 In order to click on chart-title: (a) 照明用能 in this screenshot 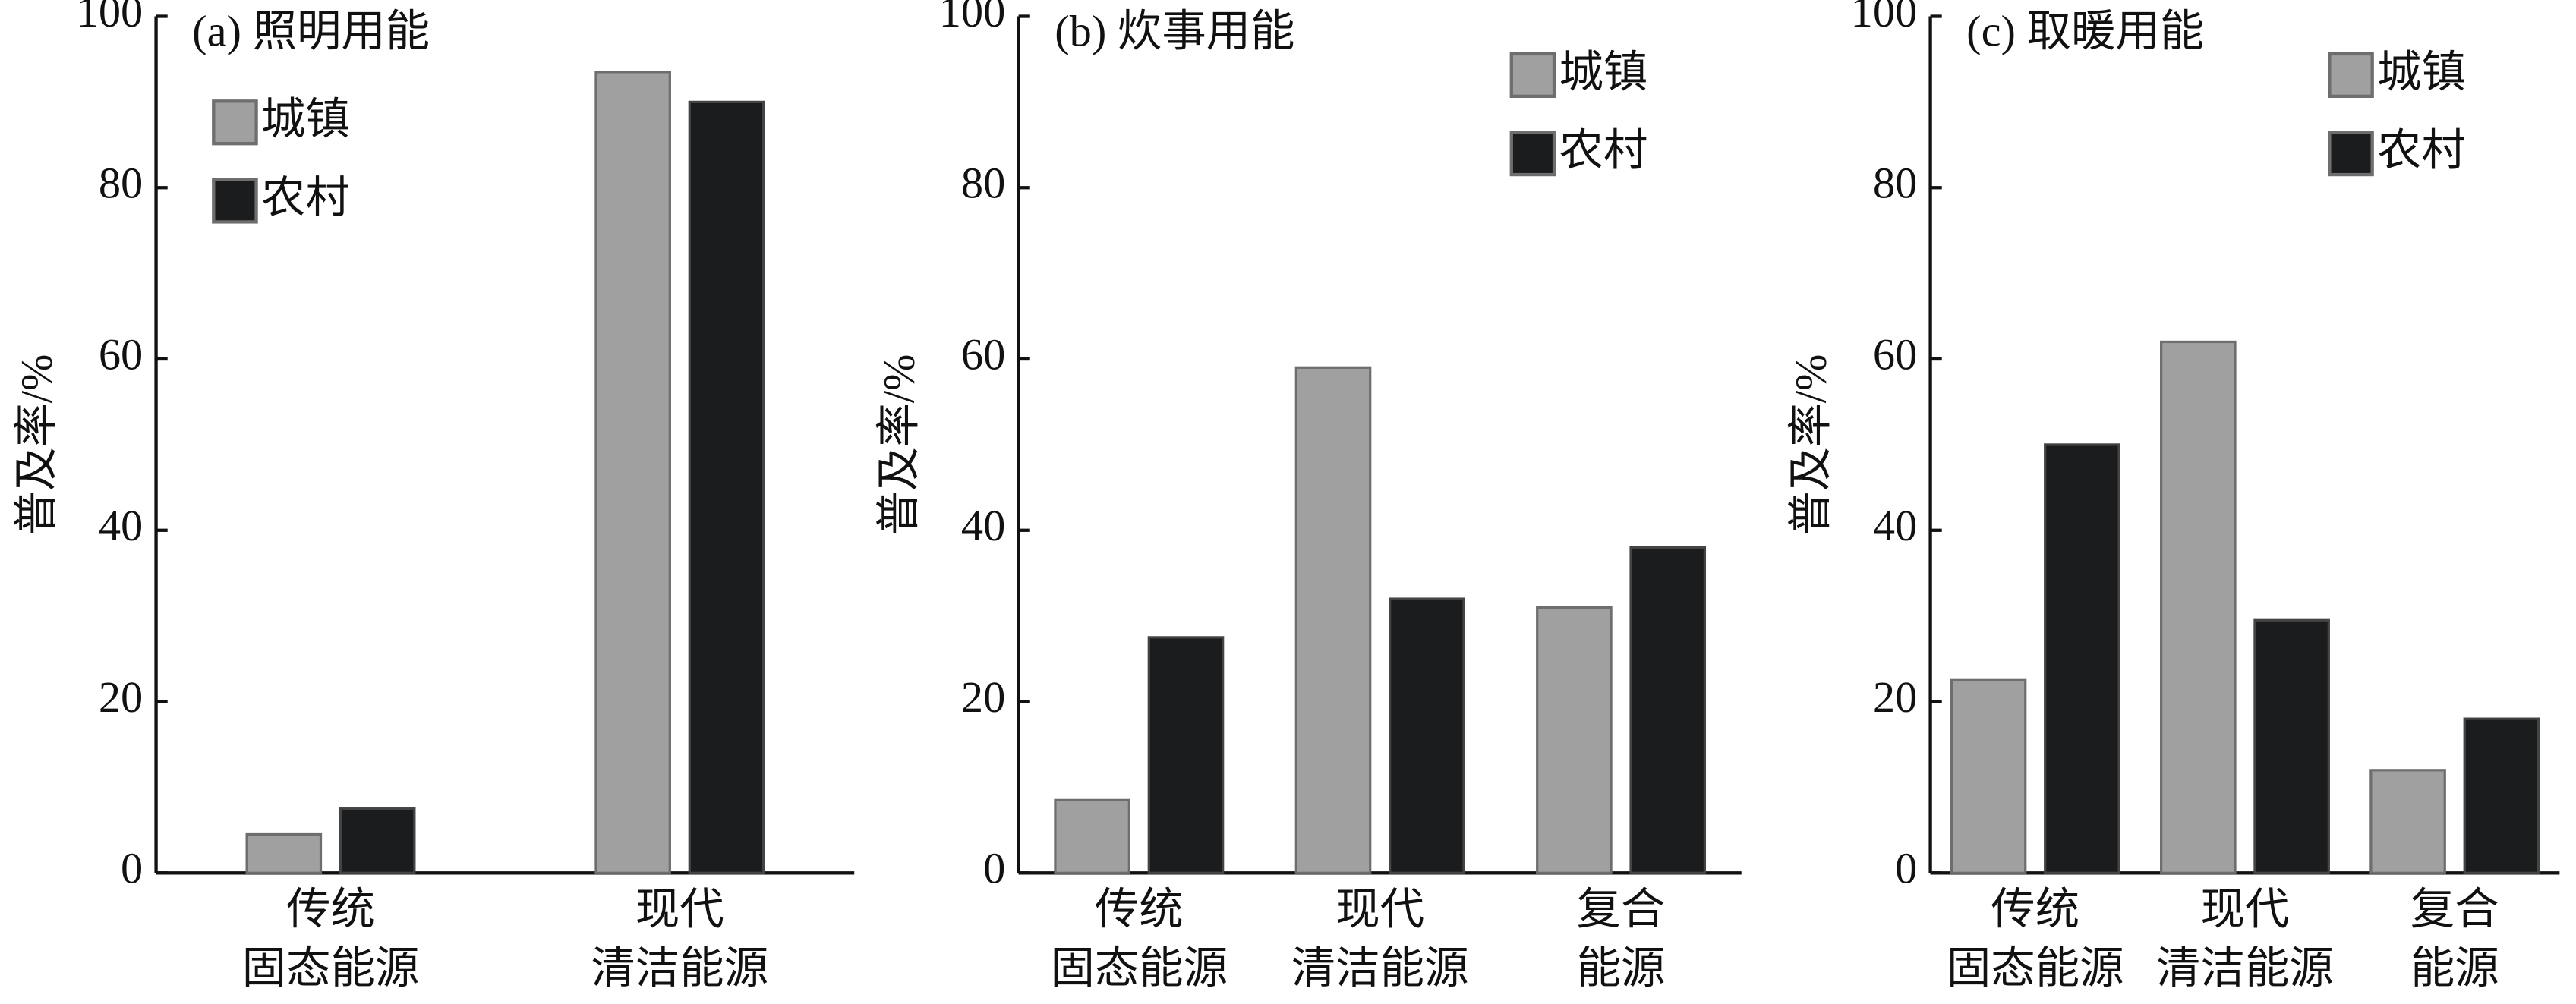, I will do `click(311, 31)`.